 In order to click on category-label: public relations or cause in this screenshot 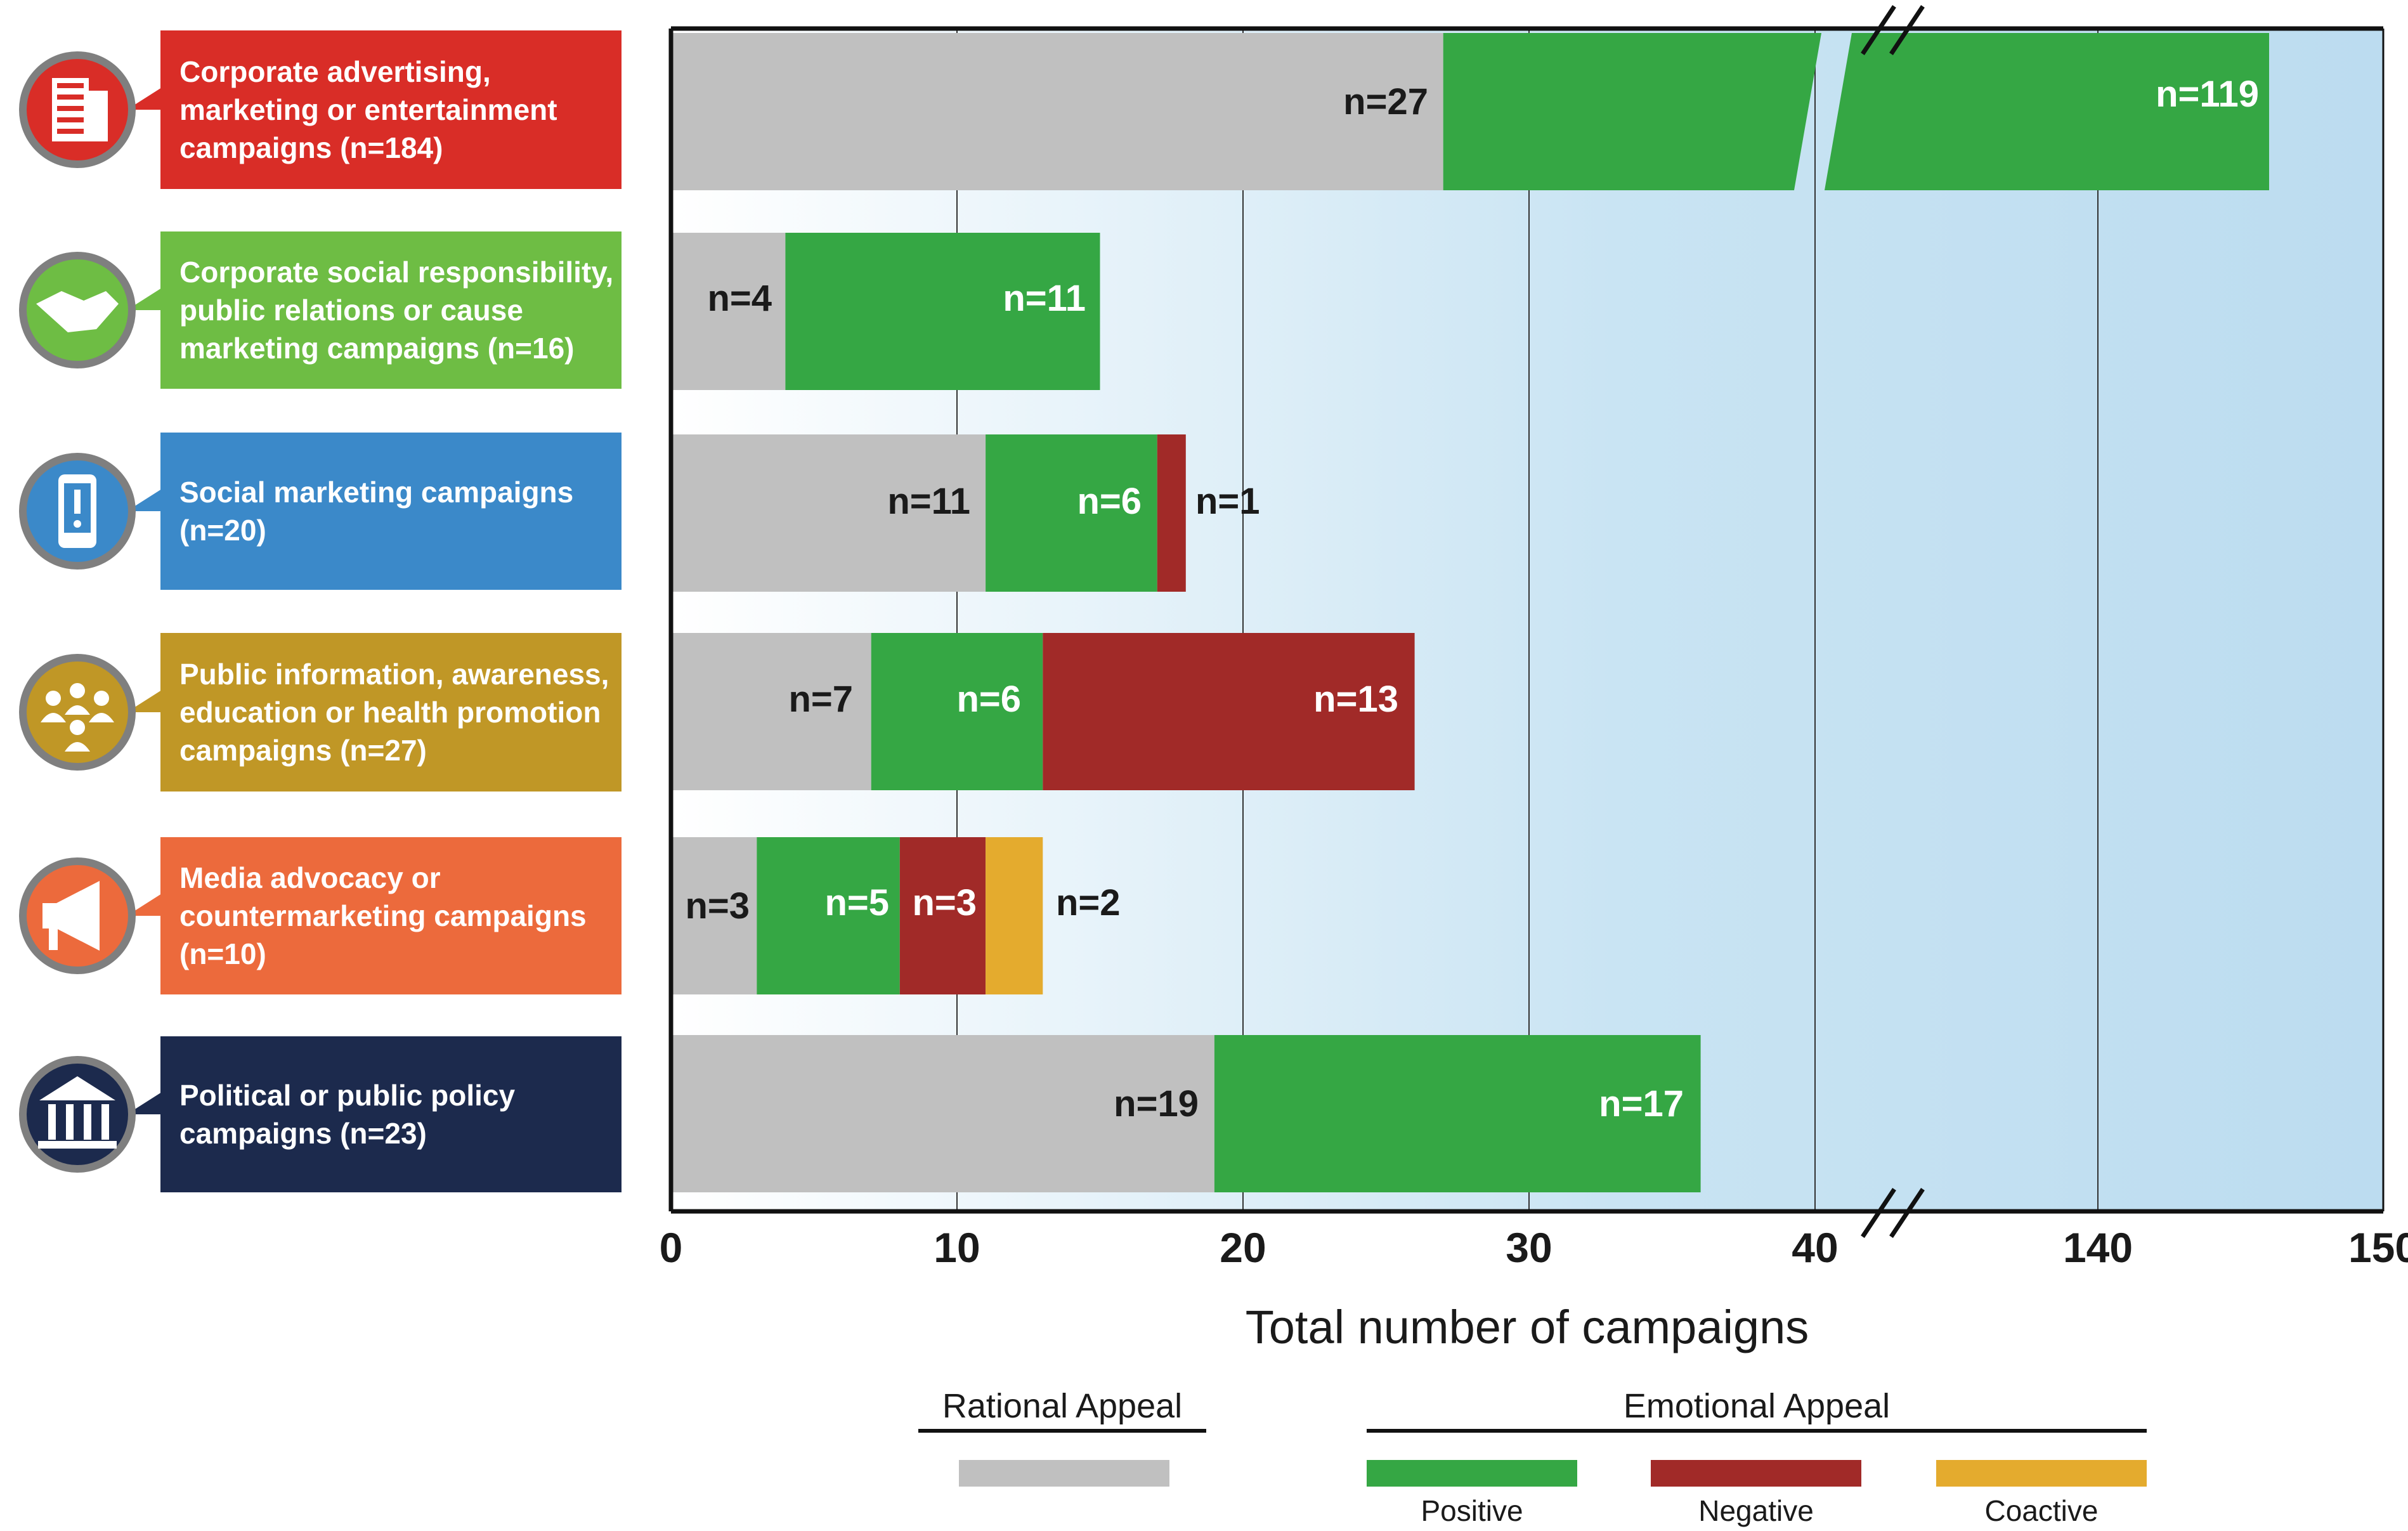, I will do `click(351, 310)`.